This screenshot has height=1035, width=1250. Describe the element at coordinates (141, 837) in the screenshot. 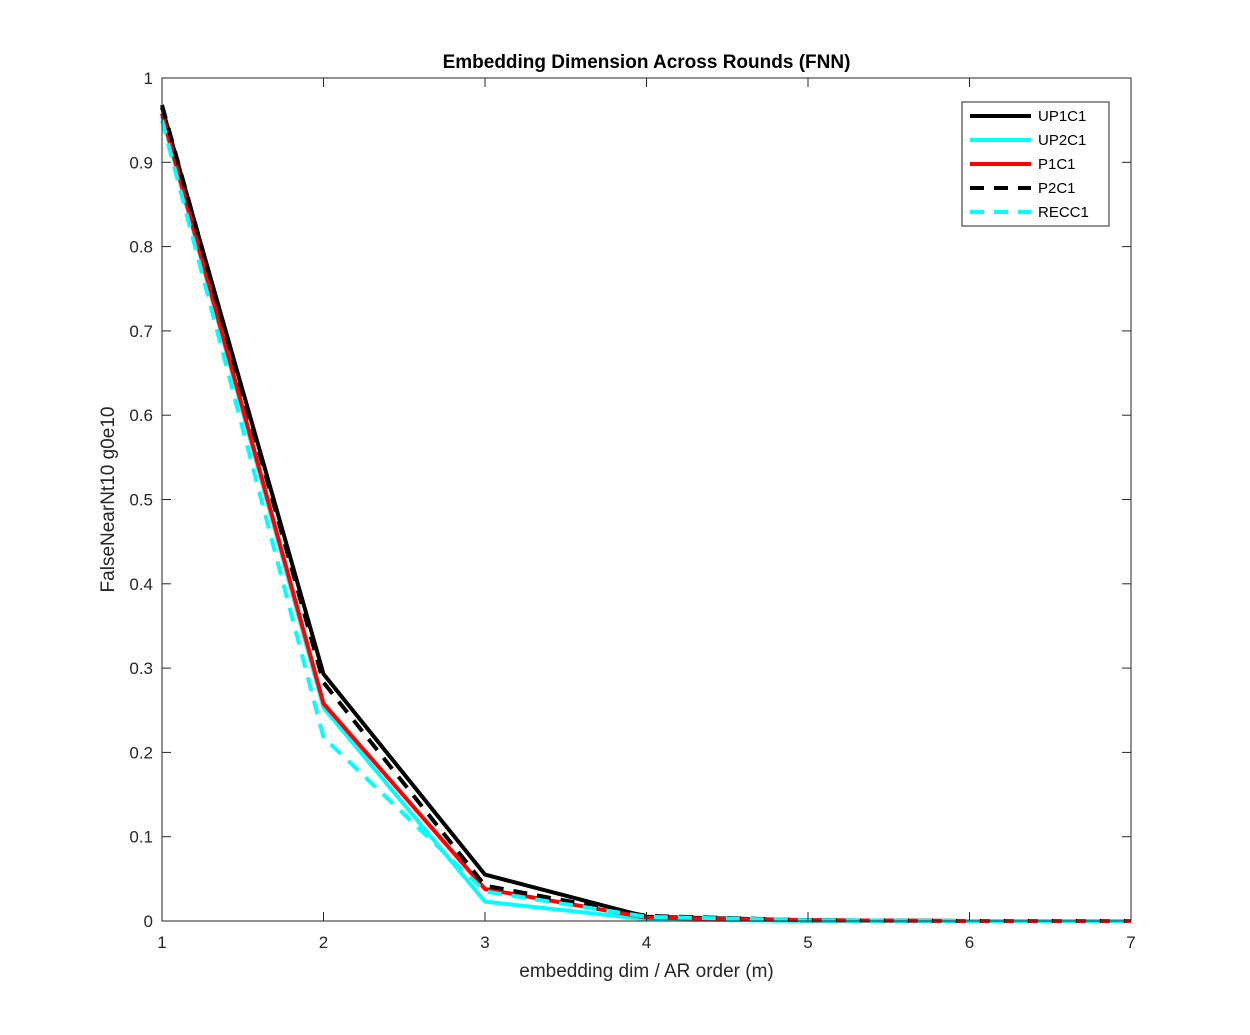

I see `y-tick-label: 0.1` at that location.